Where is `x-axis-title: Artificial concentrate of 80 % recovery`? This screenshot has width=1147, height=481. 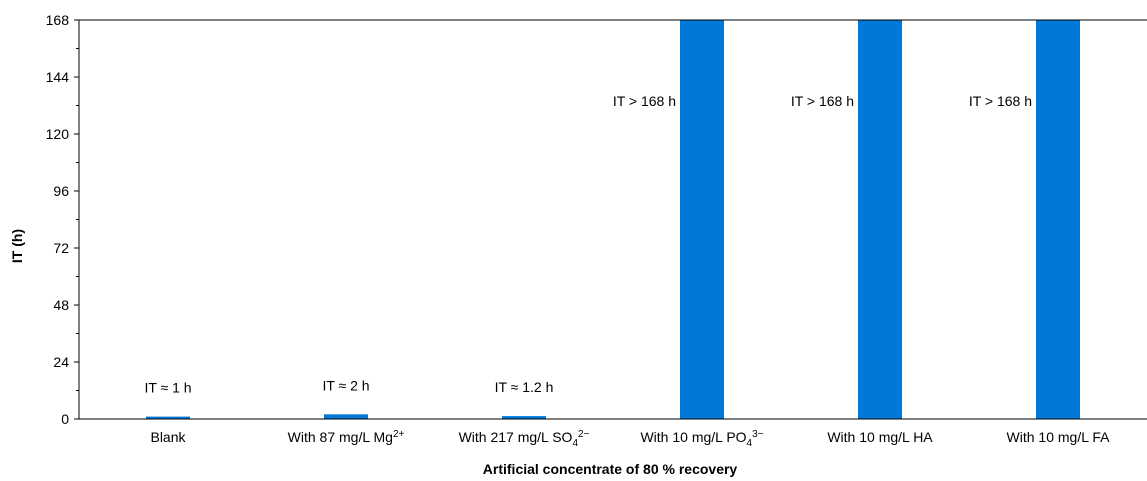
x-axis-title: Artificial concentrate of 80 % recovery is located at coordinates (610, 469).